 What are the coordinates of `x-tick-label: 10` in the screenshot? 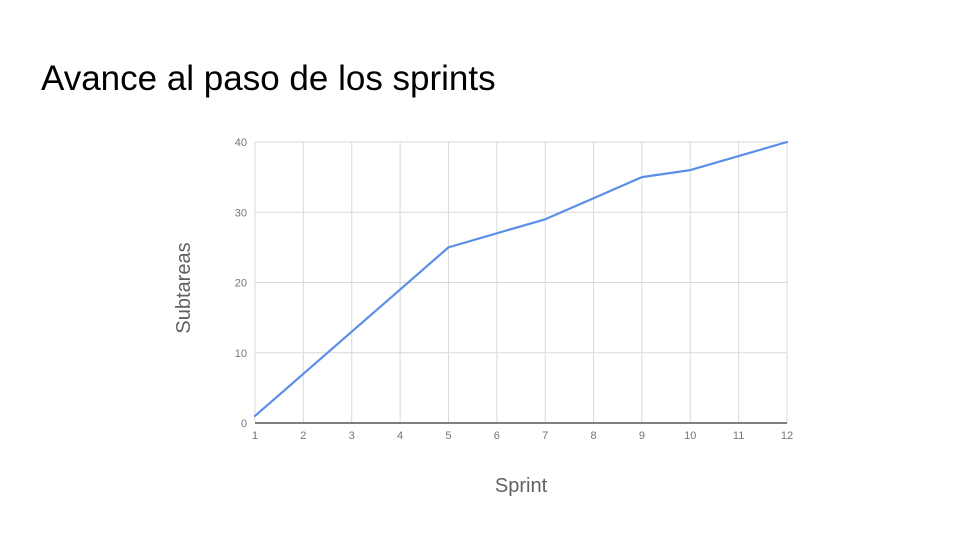 It's located at (690, 436).